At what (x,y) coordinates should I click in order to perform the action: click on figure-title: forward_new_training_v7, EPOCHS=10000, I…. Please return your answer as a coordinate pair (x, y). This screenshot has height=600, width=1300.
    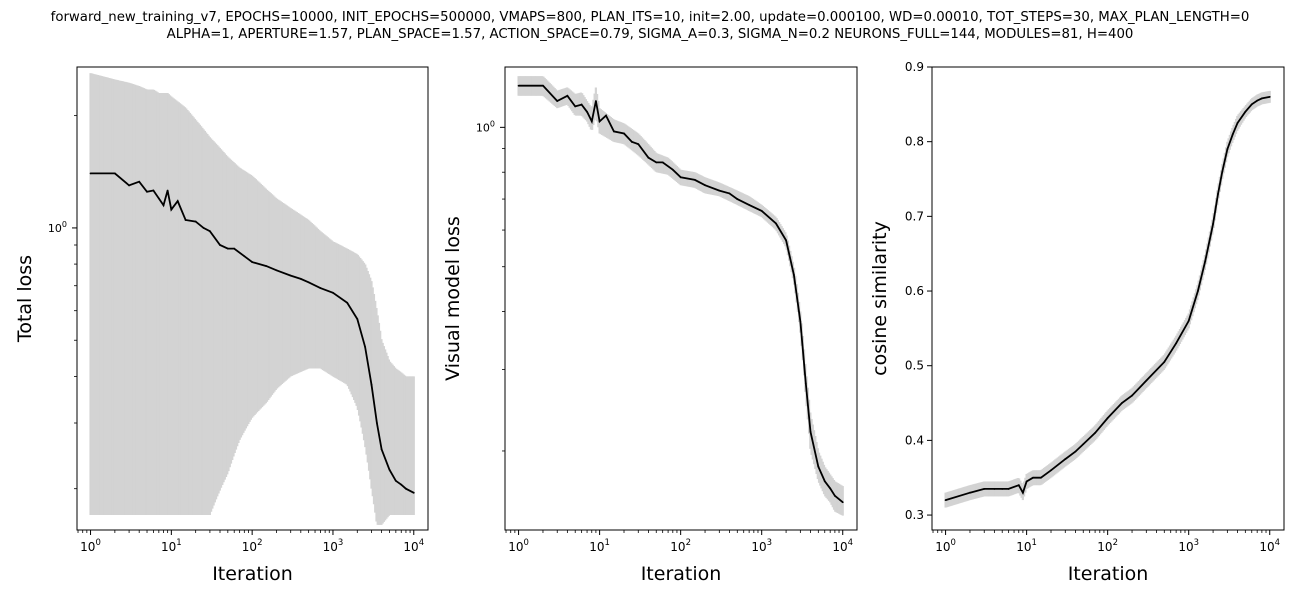
    Looking at the image, I should click on (650, 26).